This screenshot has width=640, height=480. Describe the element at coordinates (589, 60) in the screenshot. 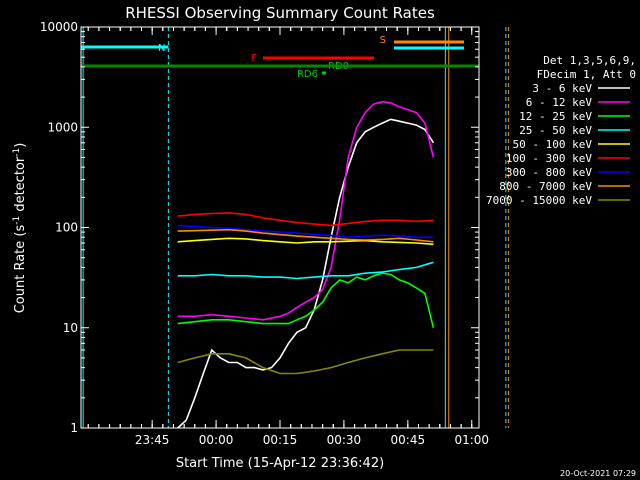

I see `legend-header-0: Det 1,3,5,6,9,` at that location.